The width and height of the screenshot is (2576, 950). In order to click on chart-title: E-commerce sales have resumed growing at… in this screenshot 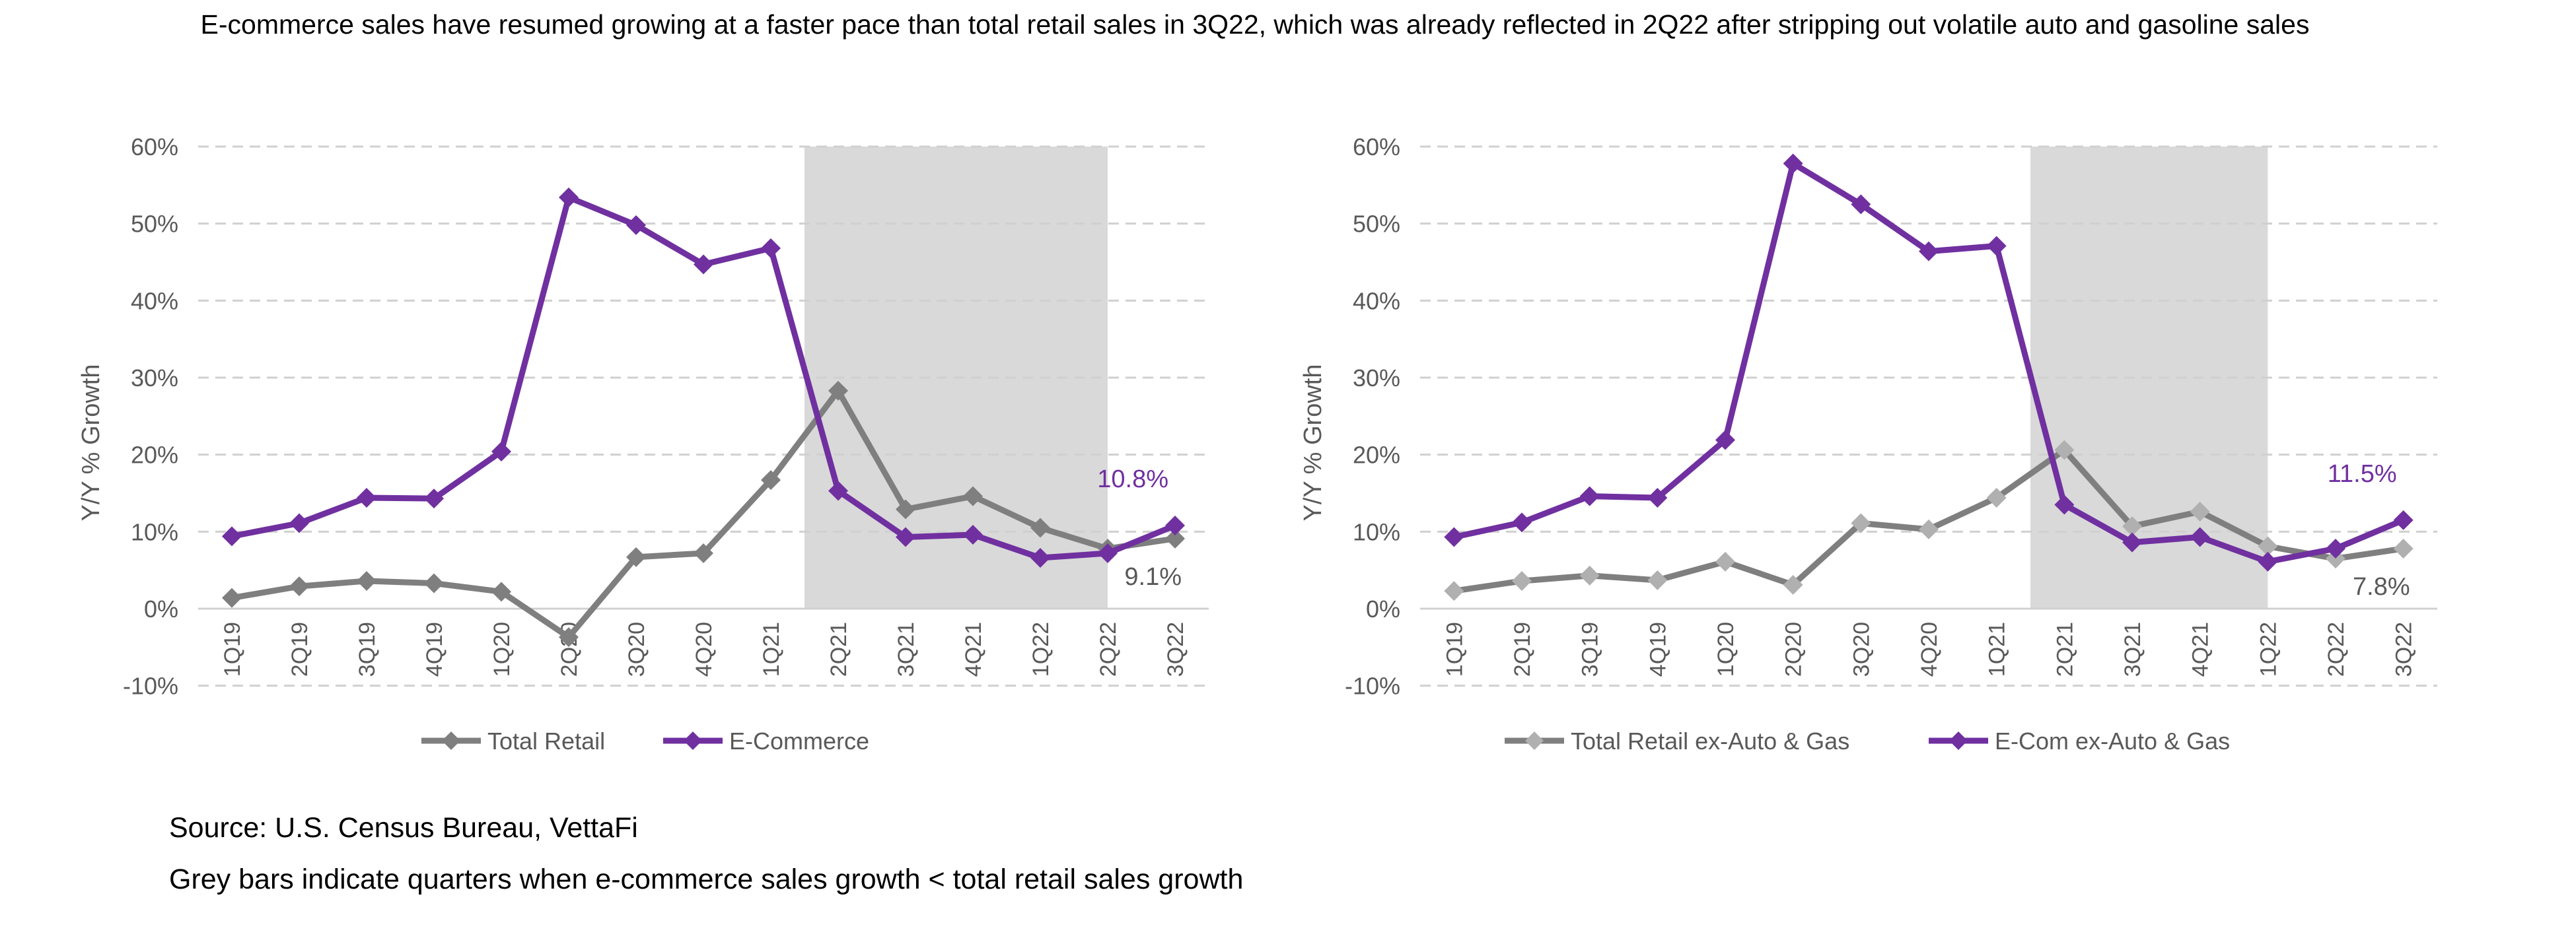, I will do `click(1255, 25)`.